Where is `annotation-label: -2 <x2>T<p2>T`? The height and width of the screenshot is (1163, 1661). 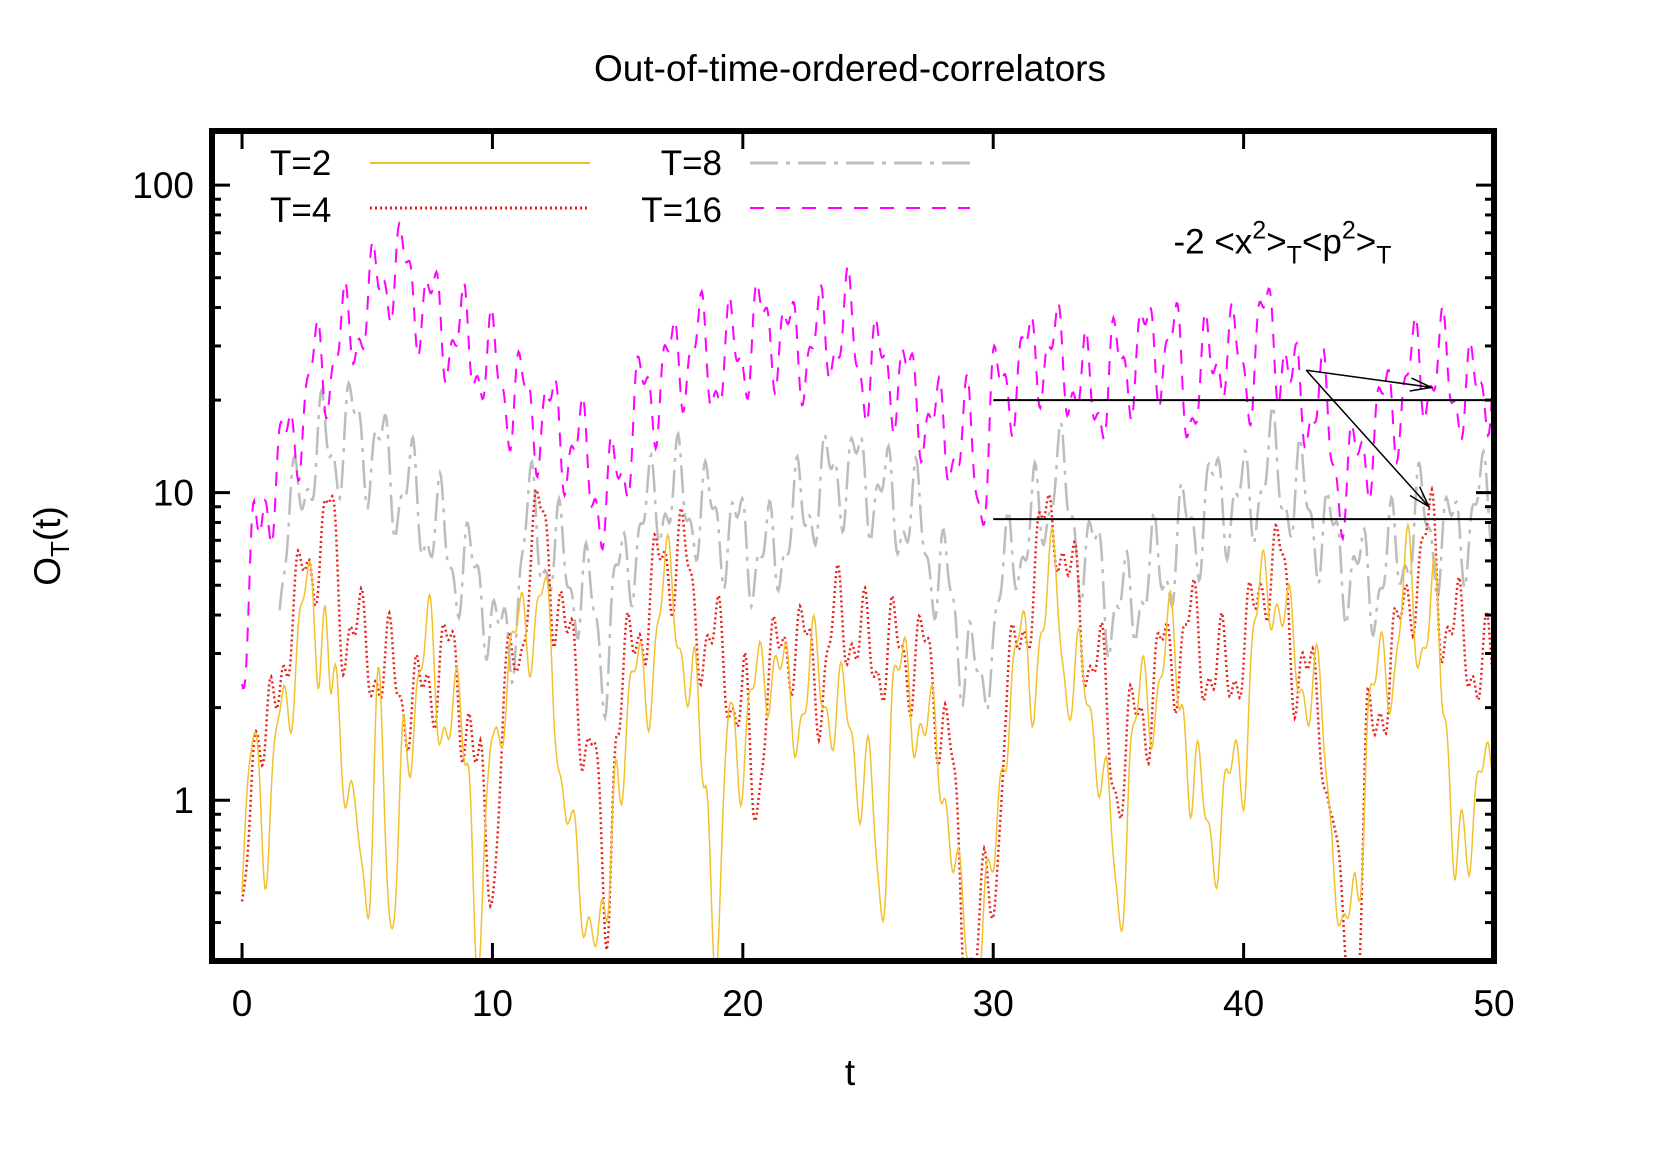 annotation-label: -2 <x2>T<p2>T is located at coordinates (1283, 242).